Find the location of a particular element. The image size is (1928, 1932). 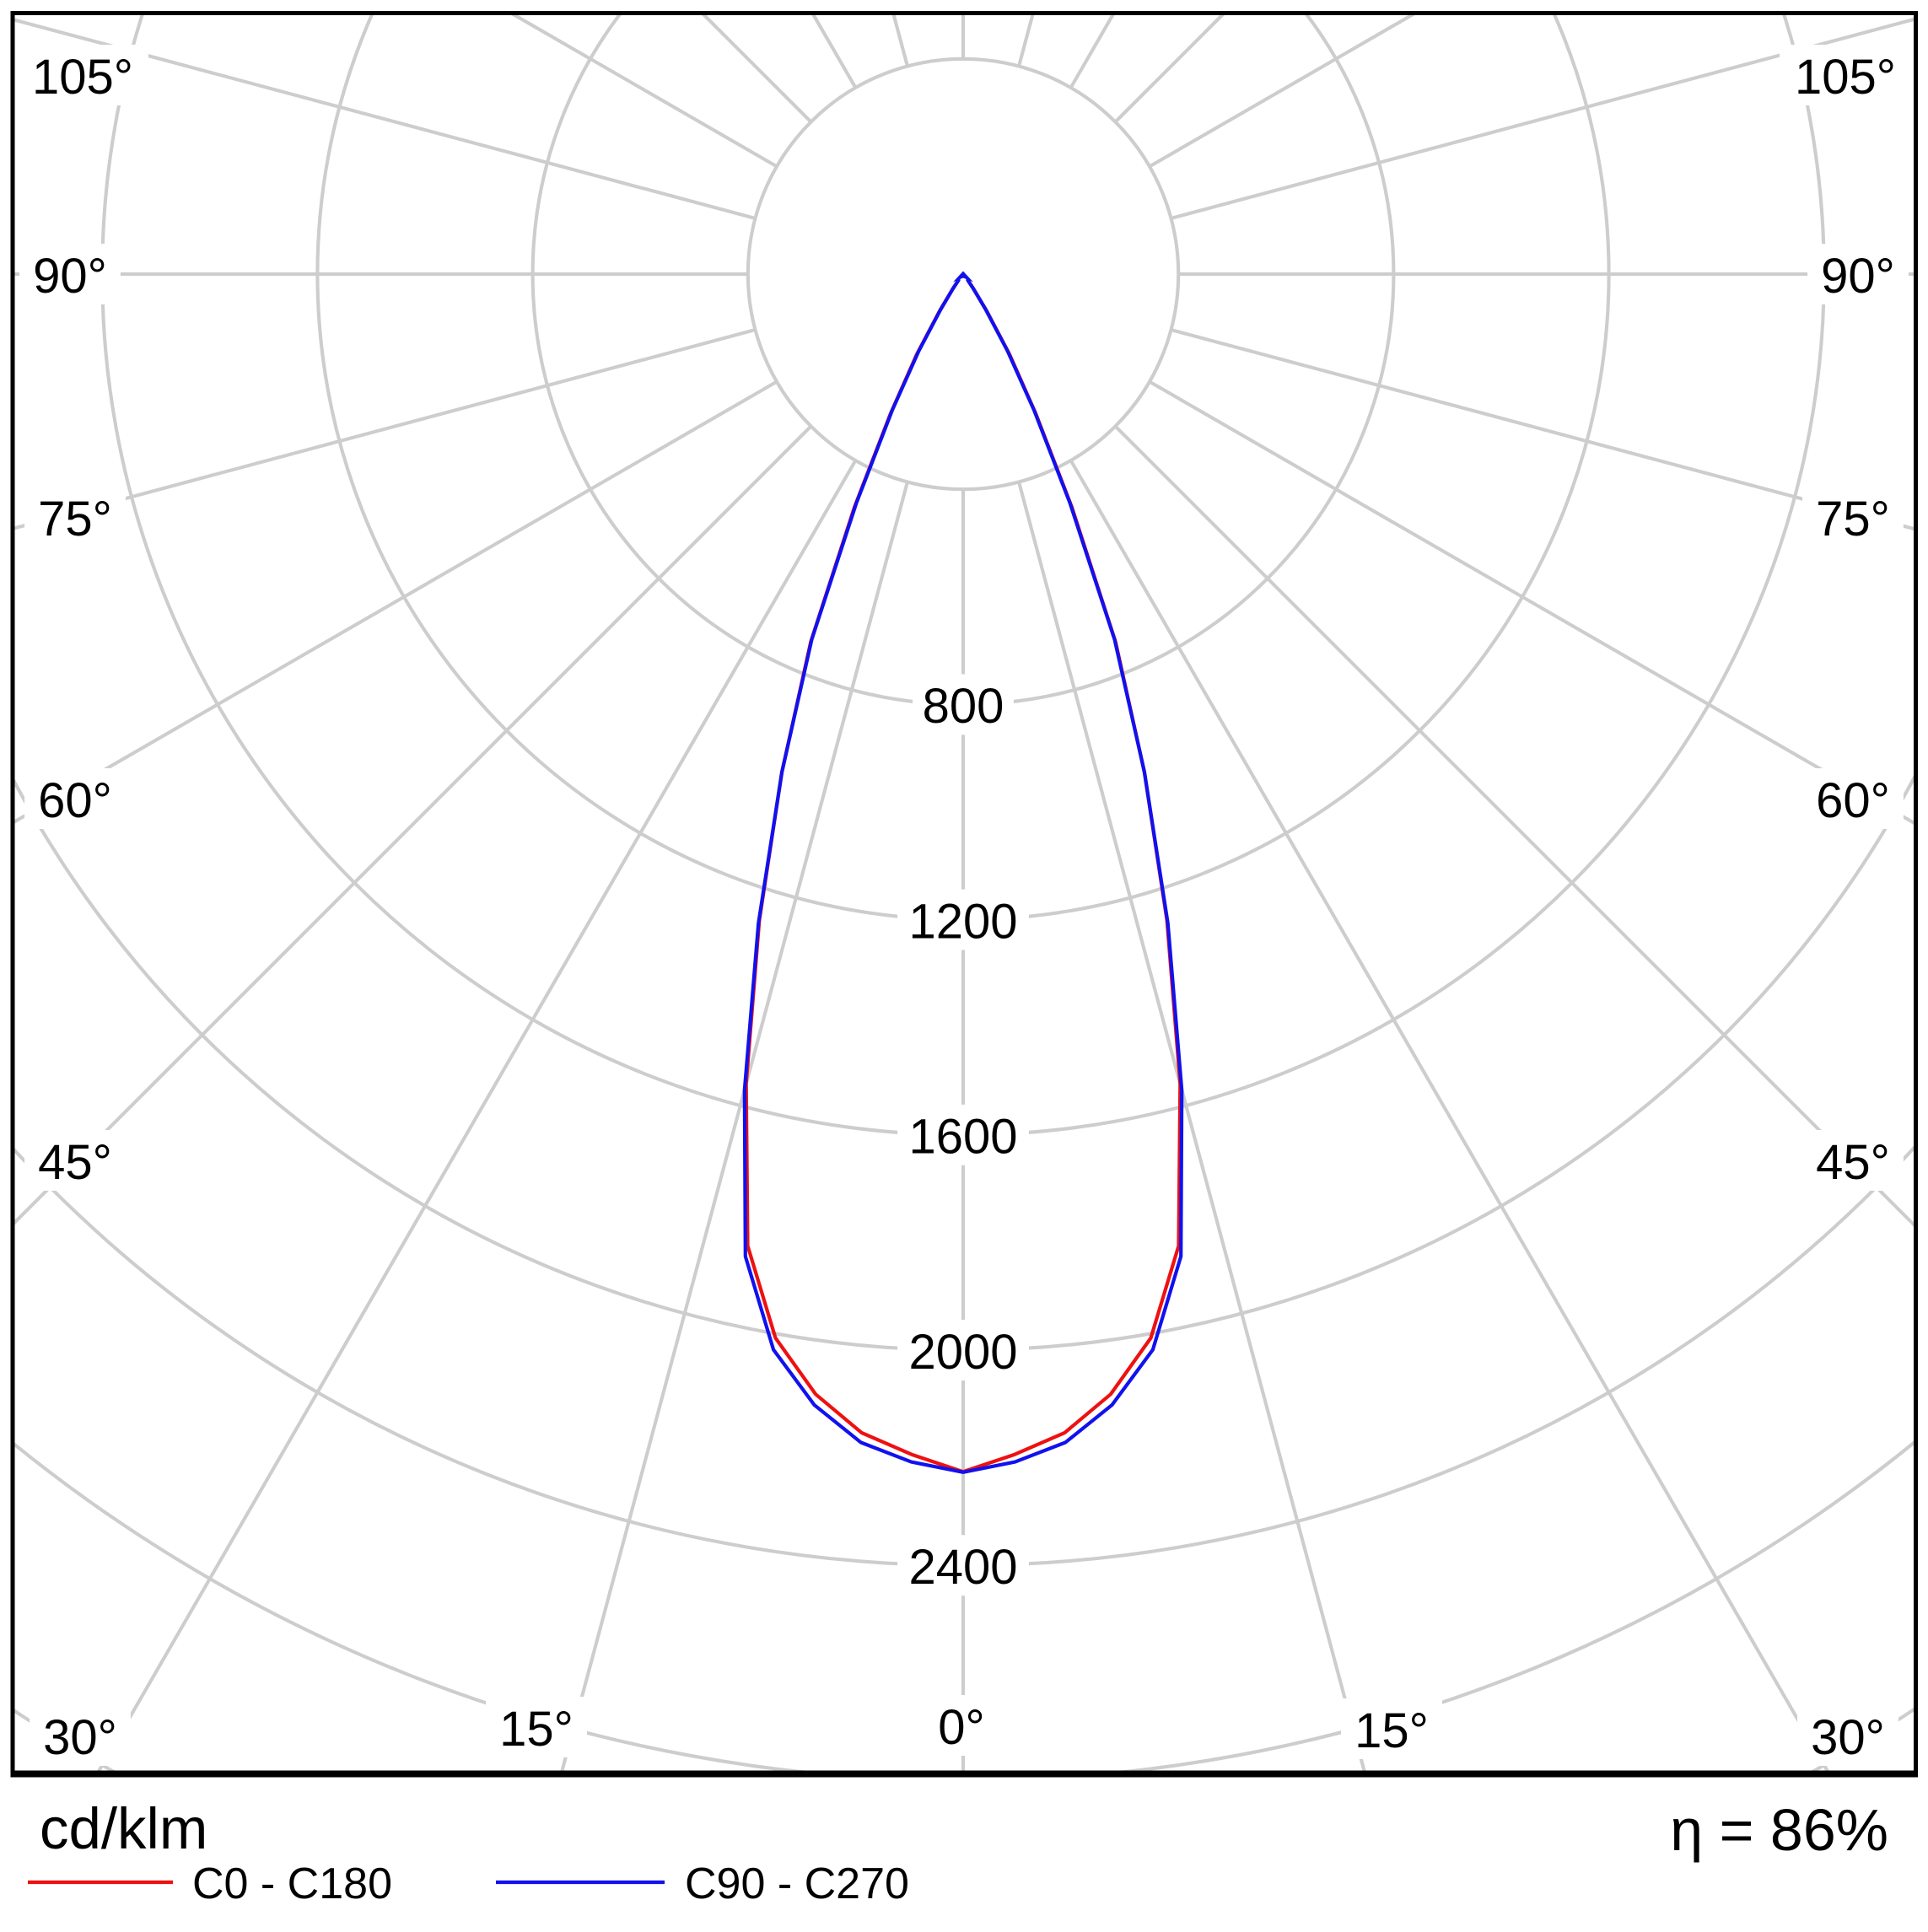

angle-label-left-60deg-mask is located at coordinates (75, 799).